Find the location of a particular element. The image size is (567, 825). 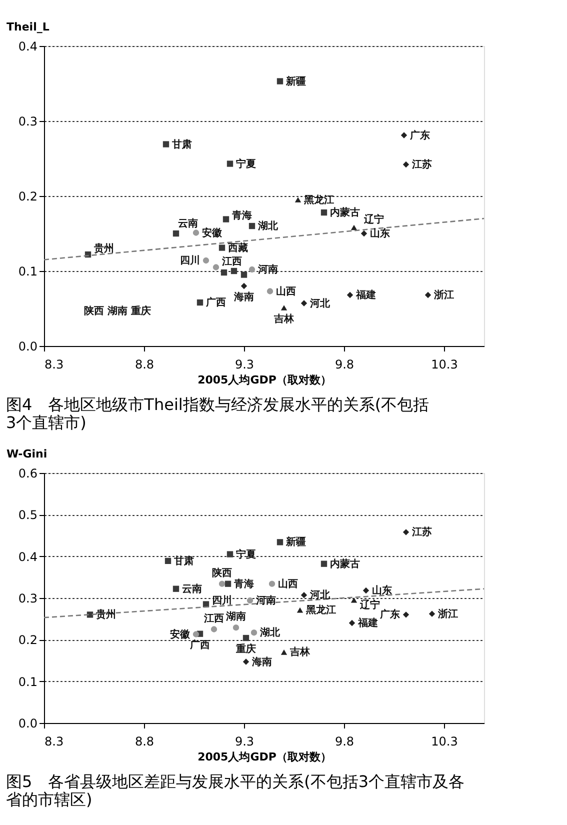

annotation: 江苏 is located at coordinates (421, 164).